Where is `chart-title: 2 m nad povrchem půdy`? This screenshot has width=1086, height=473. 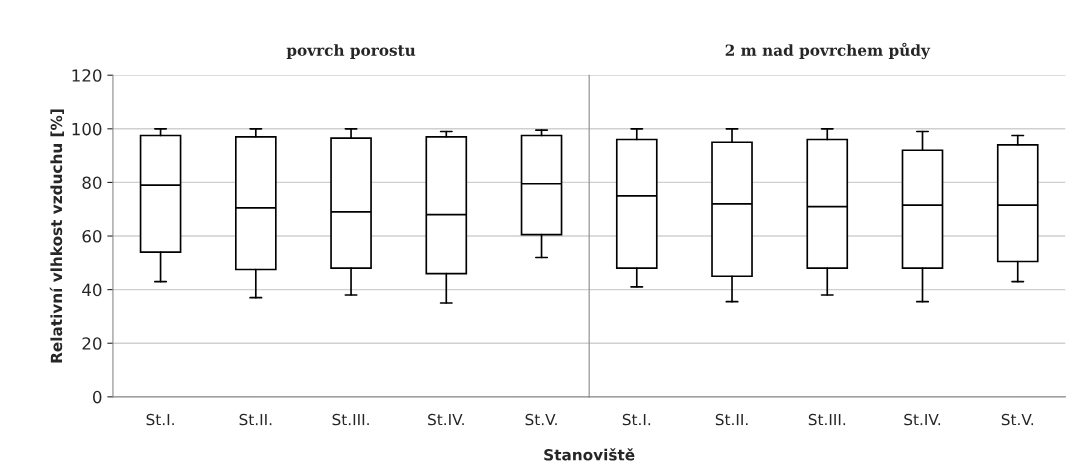 chart-title: 2 m nad povrchem půdy is located at coordinates (828, 51).